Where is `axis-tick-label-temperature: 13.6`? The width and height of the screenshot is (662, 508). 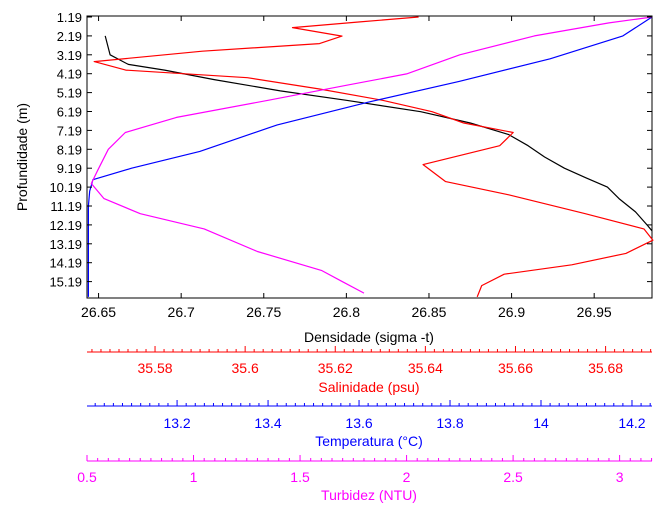 axis-tick-label-temperature: 13.6 is located at coordinates (358, 423).